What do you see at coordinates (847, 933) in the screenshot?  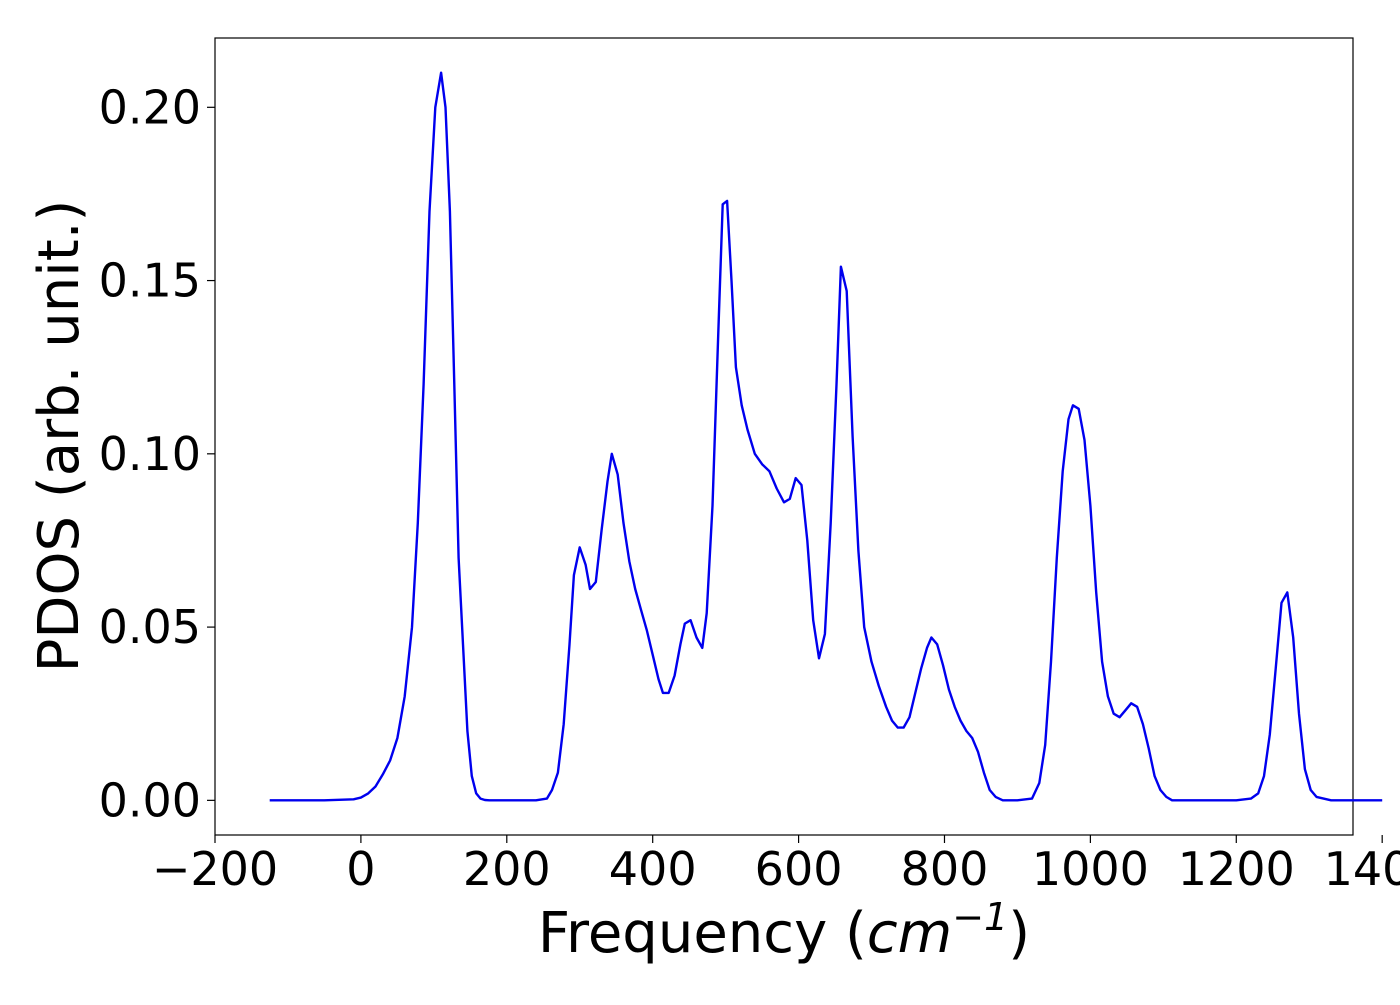 I see `x-axis-title-open-paren: (` at bounding box center [847, 933].